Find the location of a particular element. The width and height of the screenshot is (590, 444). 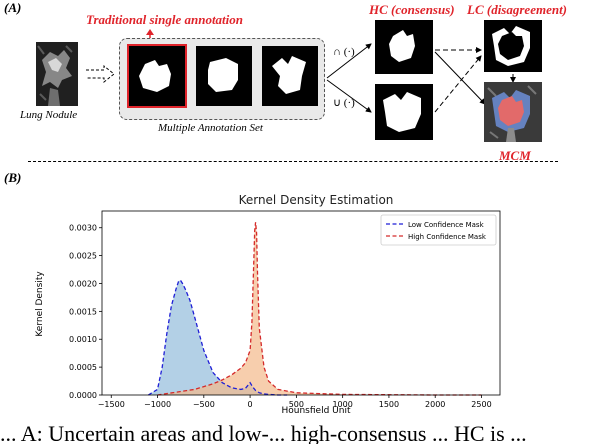

y-tick-label: 0.0000 is located at coordinates (83, 395).